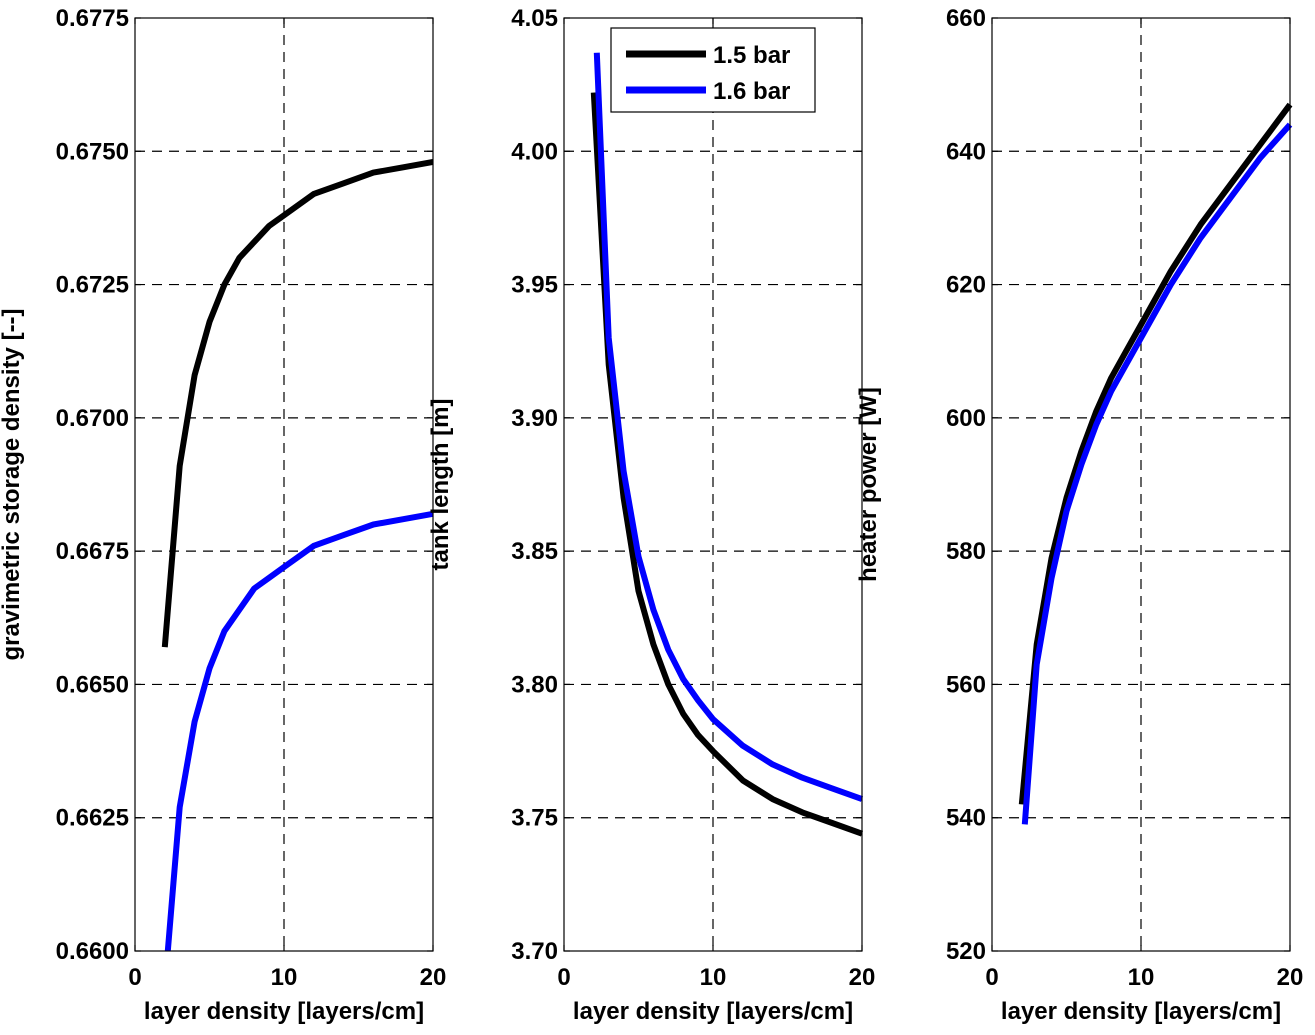  What do you see at coordinates (966, 684) in the screenshot?
I see `y-tick-label: 560` at bounding box center [966, 684].